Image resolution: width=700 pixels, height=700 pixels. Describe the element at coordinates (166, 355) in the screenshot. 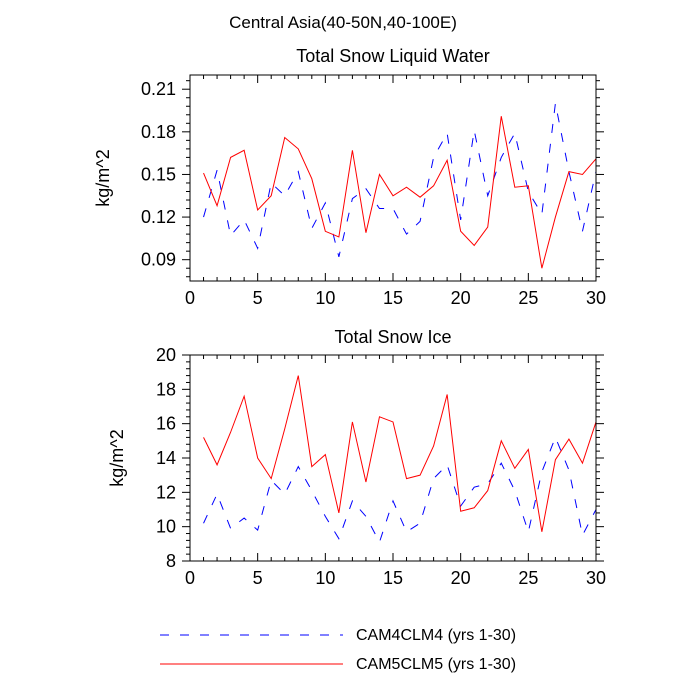

I see `y-tick-label: 20` at that location.